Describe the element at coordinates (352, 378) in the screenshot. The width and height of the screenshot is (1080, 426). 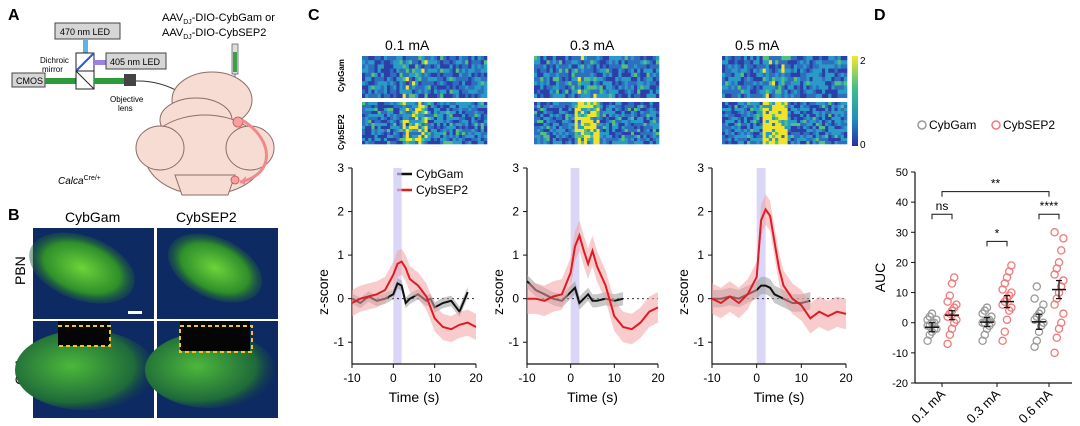
I see `x-tick-label: -10` at that location.